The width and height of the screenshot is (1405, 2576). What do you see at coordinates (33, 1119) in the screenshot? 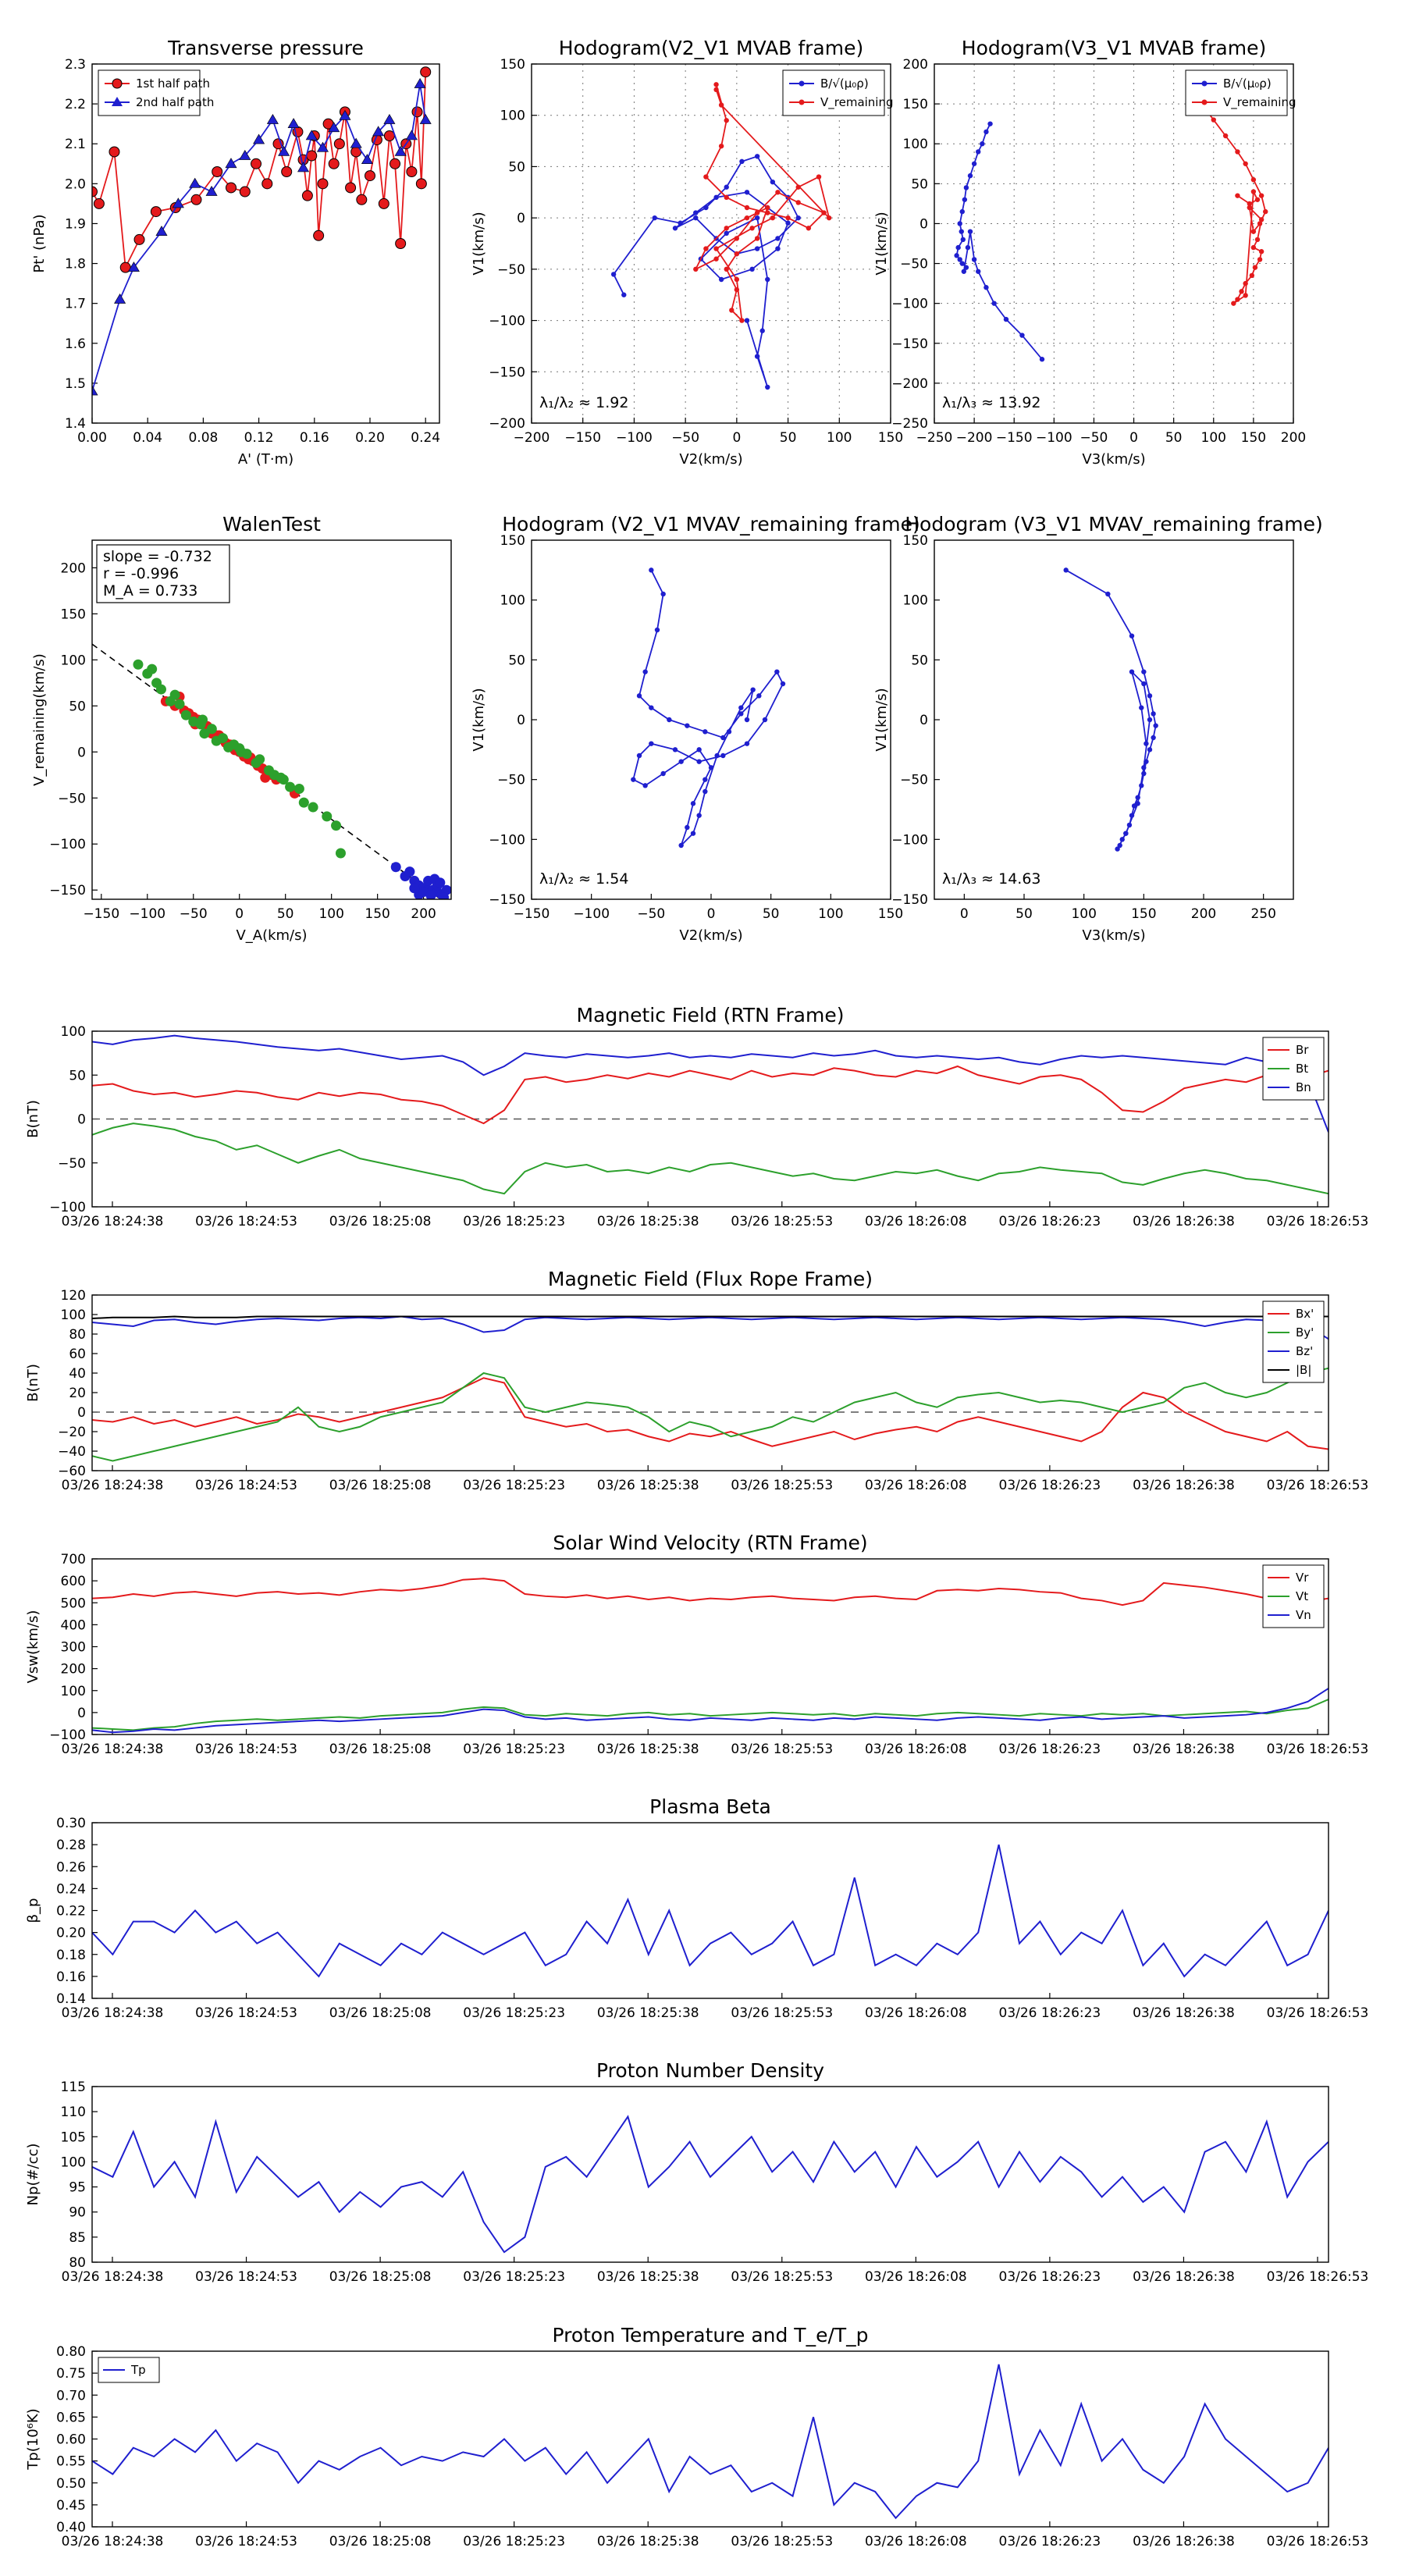
I see `y-axis-label: B(nT)` at bounding box center [33, 1119].